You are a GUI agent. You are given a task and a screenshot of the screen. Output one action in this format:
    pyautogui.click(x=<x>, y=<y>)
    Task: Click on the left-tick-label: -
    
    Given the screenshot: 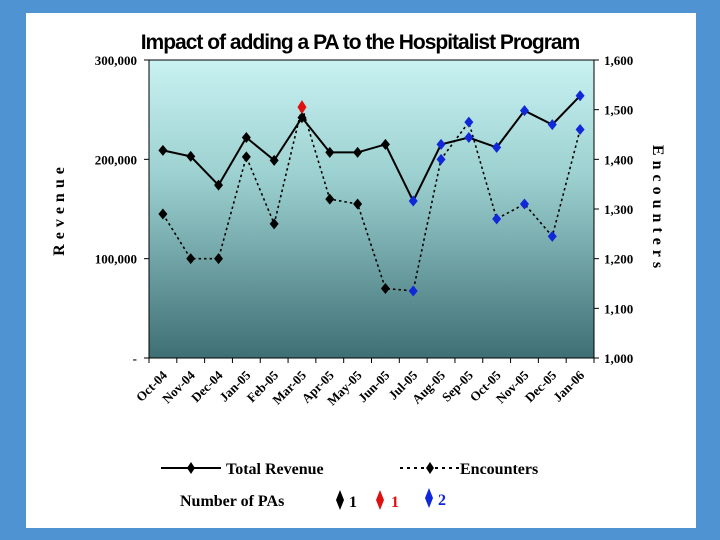 What is the action you would take?
    pyautogui.click(x=135, y=358)
    